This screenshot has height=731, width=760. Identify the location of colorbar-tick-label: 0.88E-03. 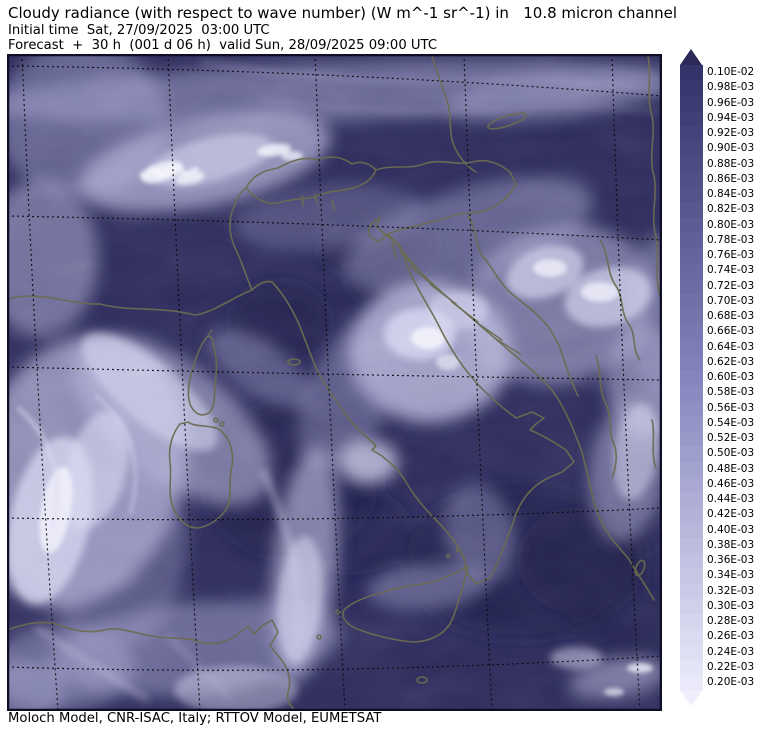
(731, 163).